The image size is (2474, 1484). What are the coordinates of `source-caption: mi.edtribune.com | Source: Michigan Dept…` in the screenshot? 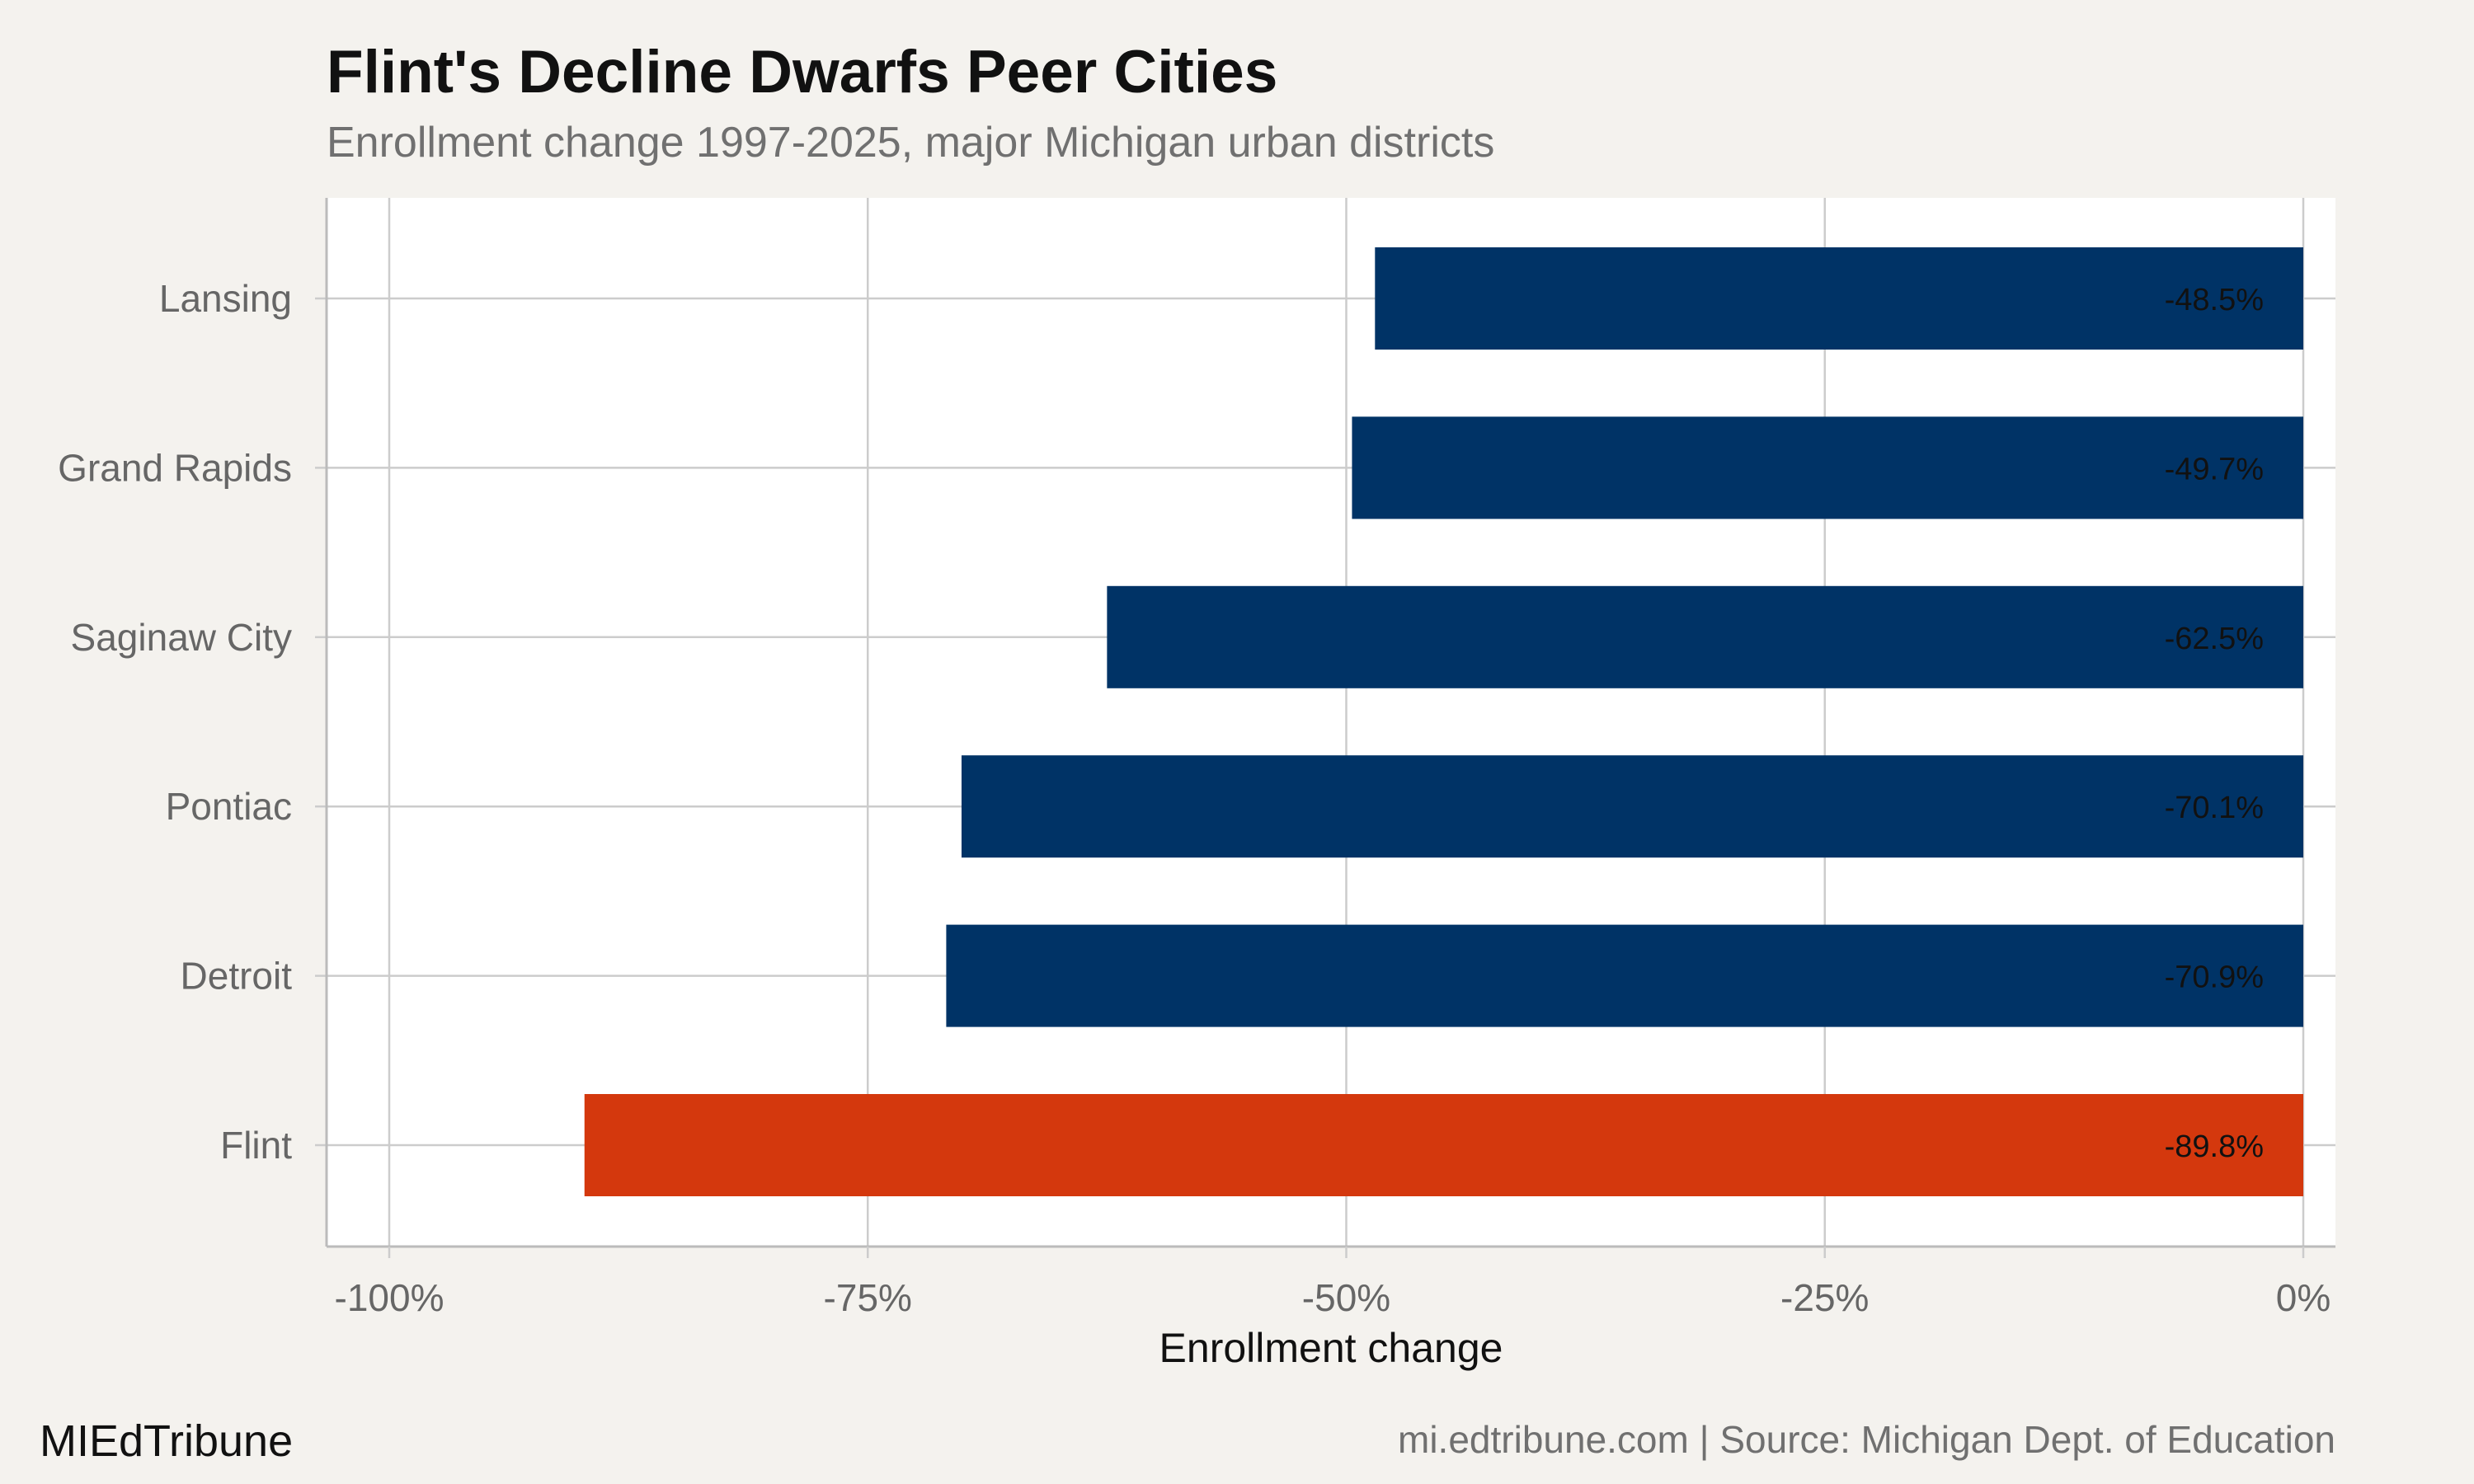 It's located at (1866, 1439).